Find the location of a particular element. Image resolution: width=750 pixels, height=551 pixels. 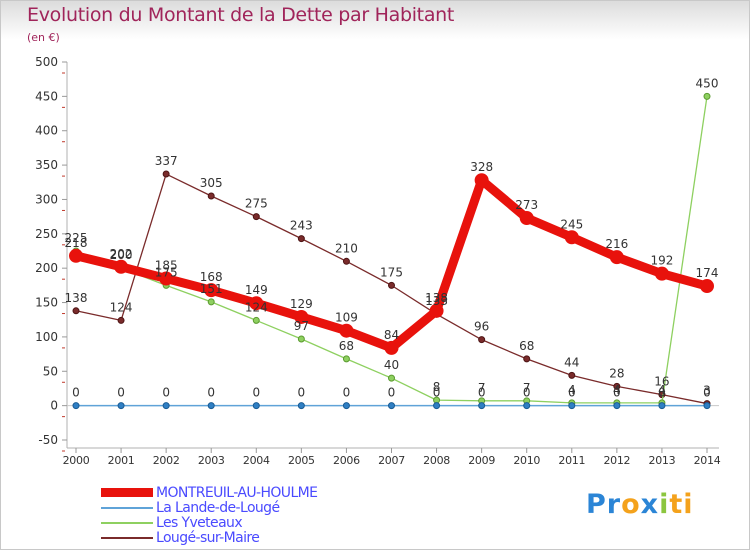

data-label: 328 is located at coordinates (481, 167).